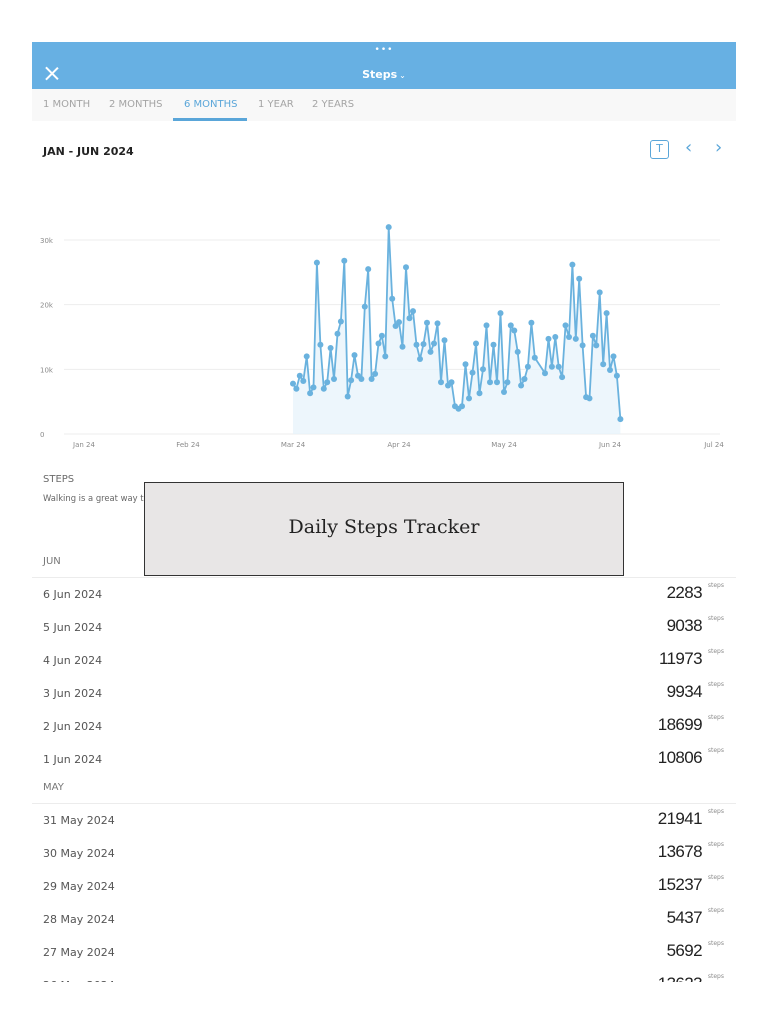  What do you see at coordinates (689, 147) in the screenshot?
I see `chevron-left-icon: ‹` at bounding box center [689, 147].